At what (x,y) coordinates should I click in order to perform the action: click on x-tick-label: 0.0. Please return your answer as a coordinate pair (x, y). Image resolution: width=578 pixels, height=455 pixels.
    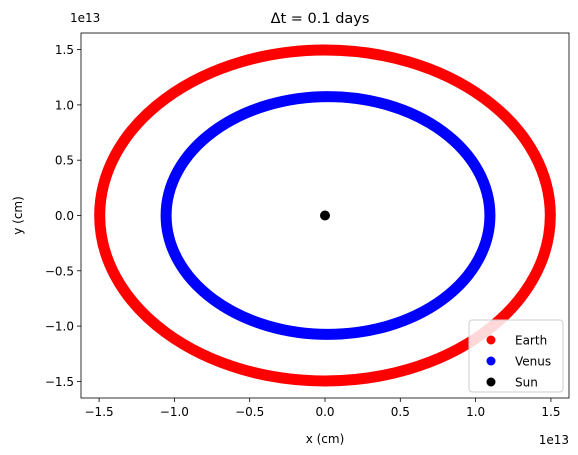
    Looking at the image, I should click on (324, 412).